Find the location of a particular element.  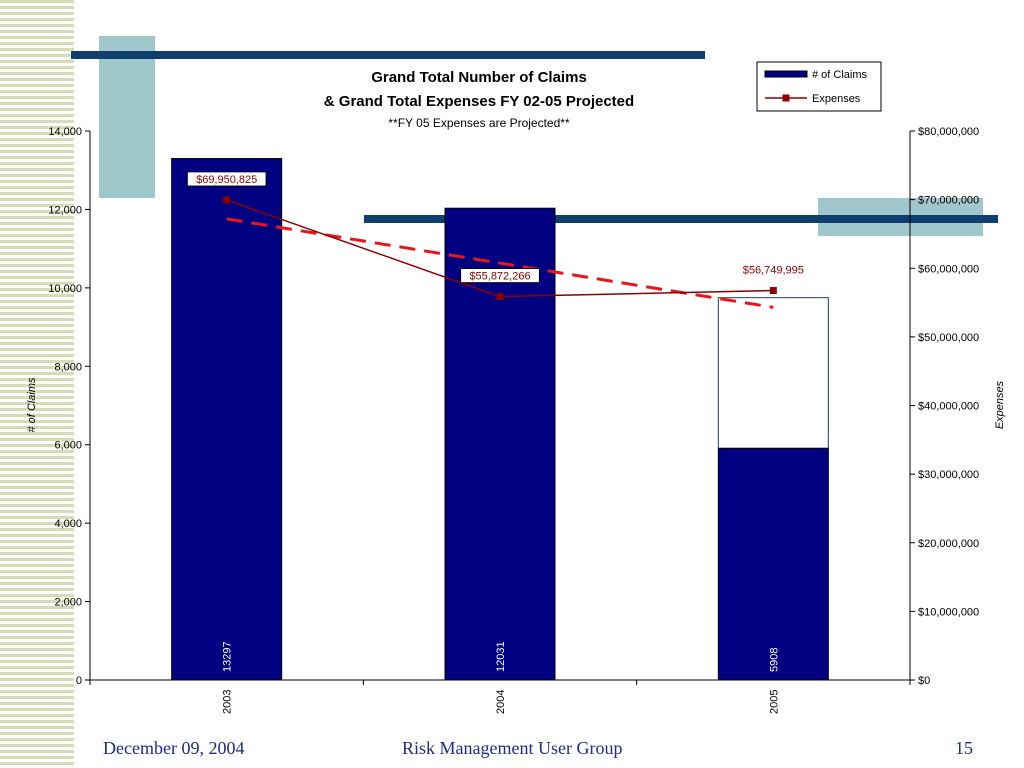

claims-bar-2003 is located at coordinates (227, 419).